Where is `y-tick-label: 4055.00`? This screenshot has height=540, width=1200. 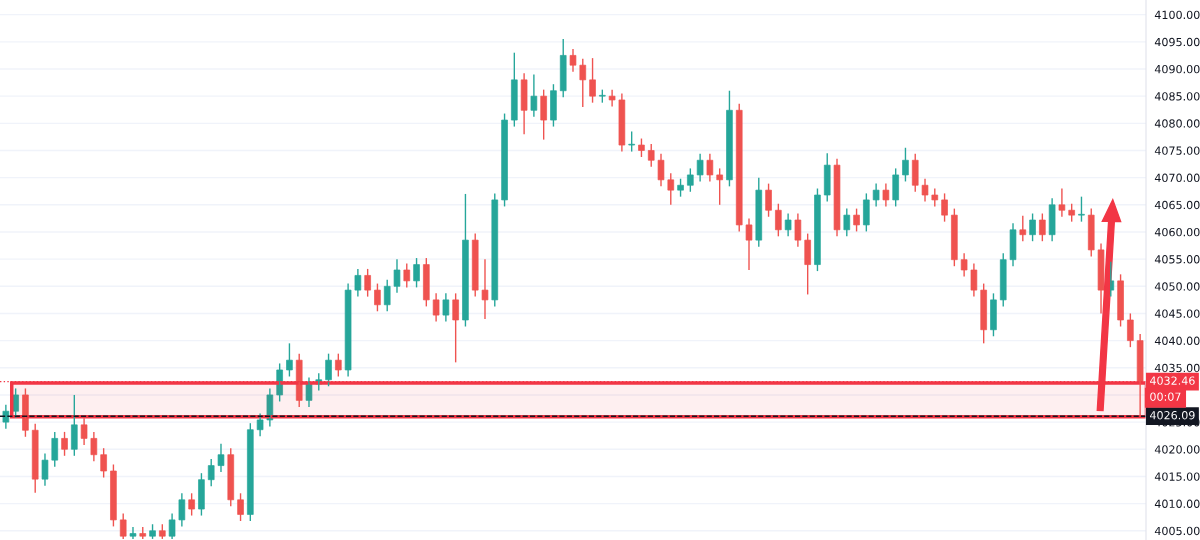
y-tick-label: 4055.00 is located at coordinates (1177, 259).